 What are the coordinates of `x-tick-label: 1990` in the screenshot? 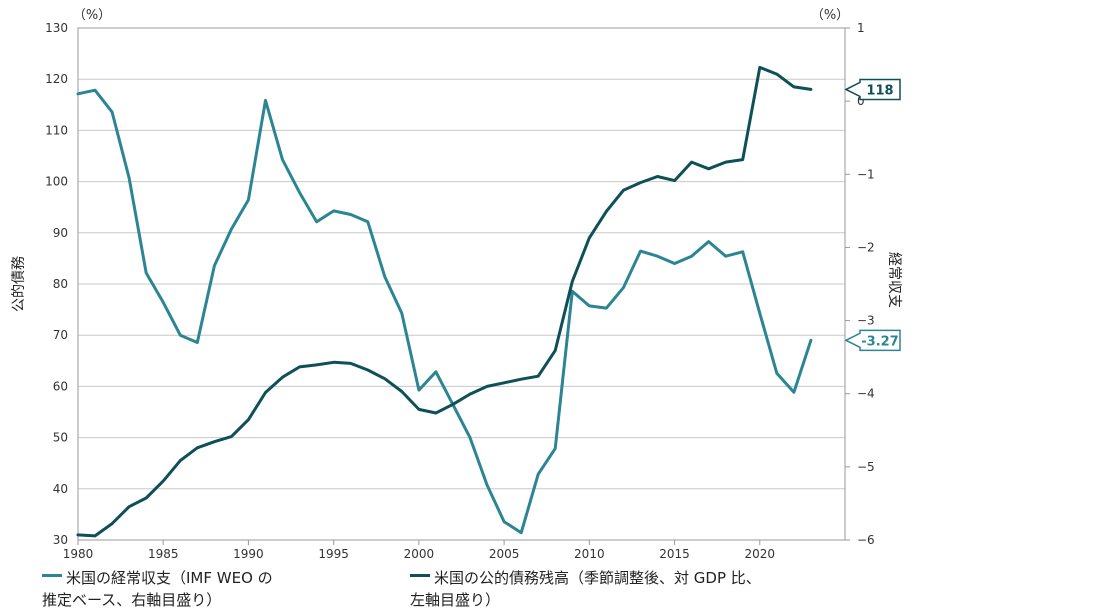 It's located at (248, 554).